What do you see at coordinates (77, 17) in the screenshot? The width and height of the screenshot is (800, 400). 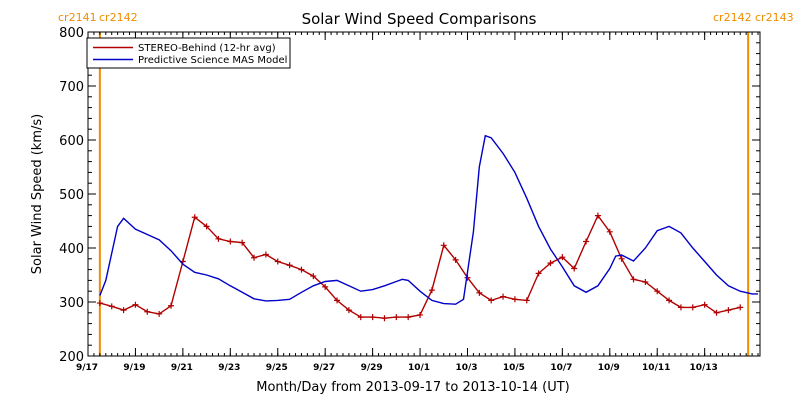 I see `cr-label-left-0: cr2141` at bounding box center [77, 17].